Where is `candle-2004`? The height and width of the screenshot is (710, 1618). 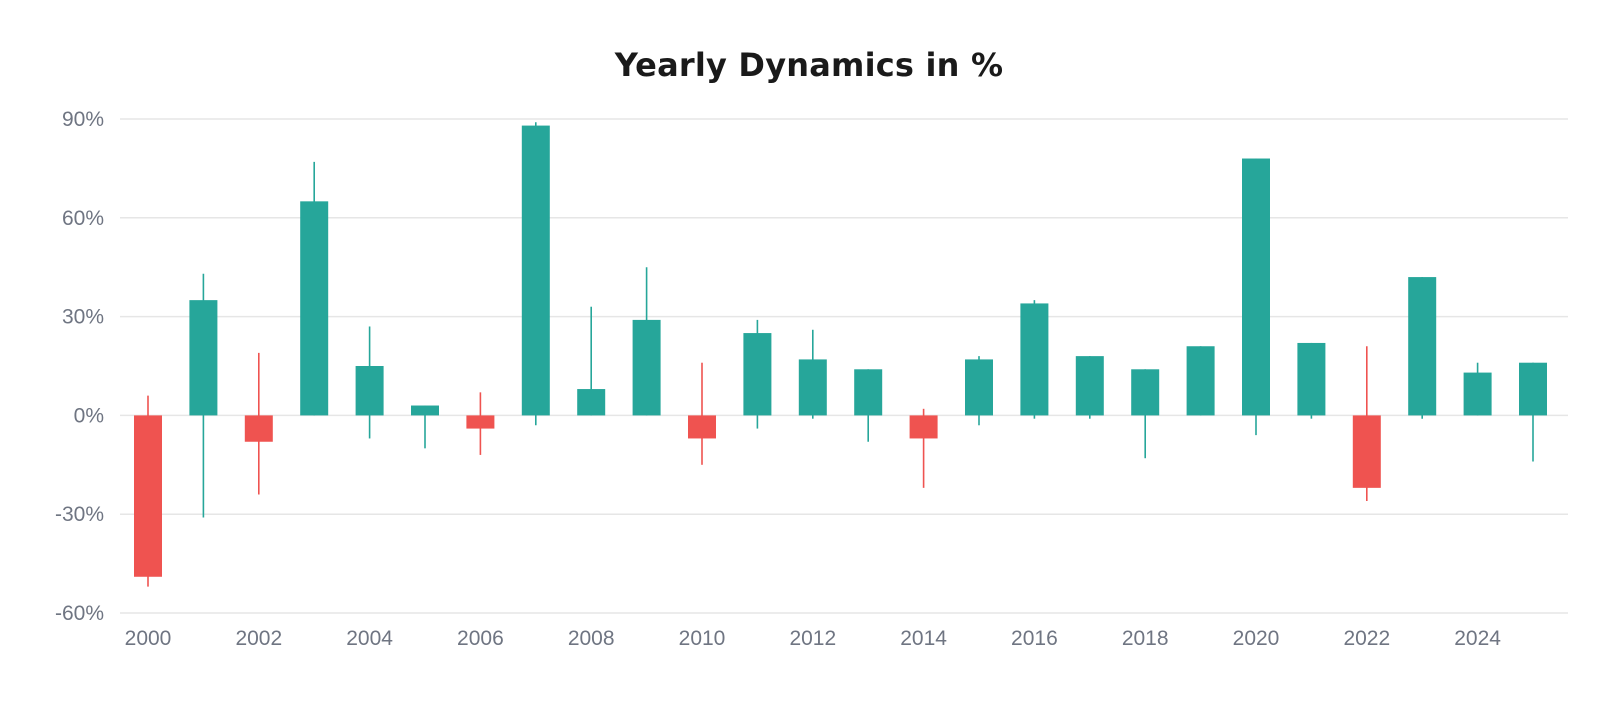
candle-2004 is located at coordinates (369, 382).